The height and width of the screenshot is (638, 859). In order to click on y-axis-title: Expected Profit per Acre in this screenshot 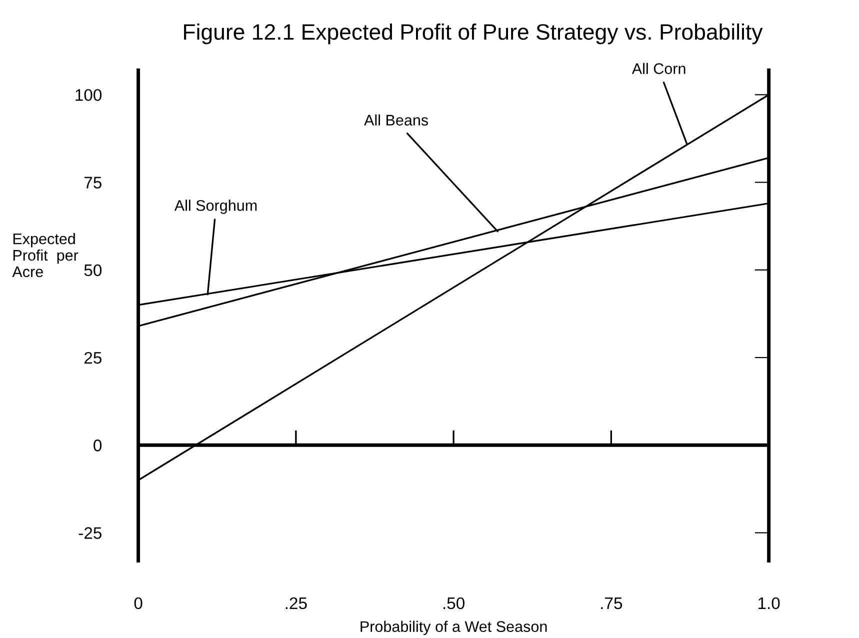, I will do `click(45, 255)`.